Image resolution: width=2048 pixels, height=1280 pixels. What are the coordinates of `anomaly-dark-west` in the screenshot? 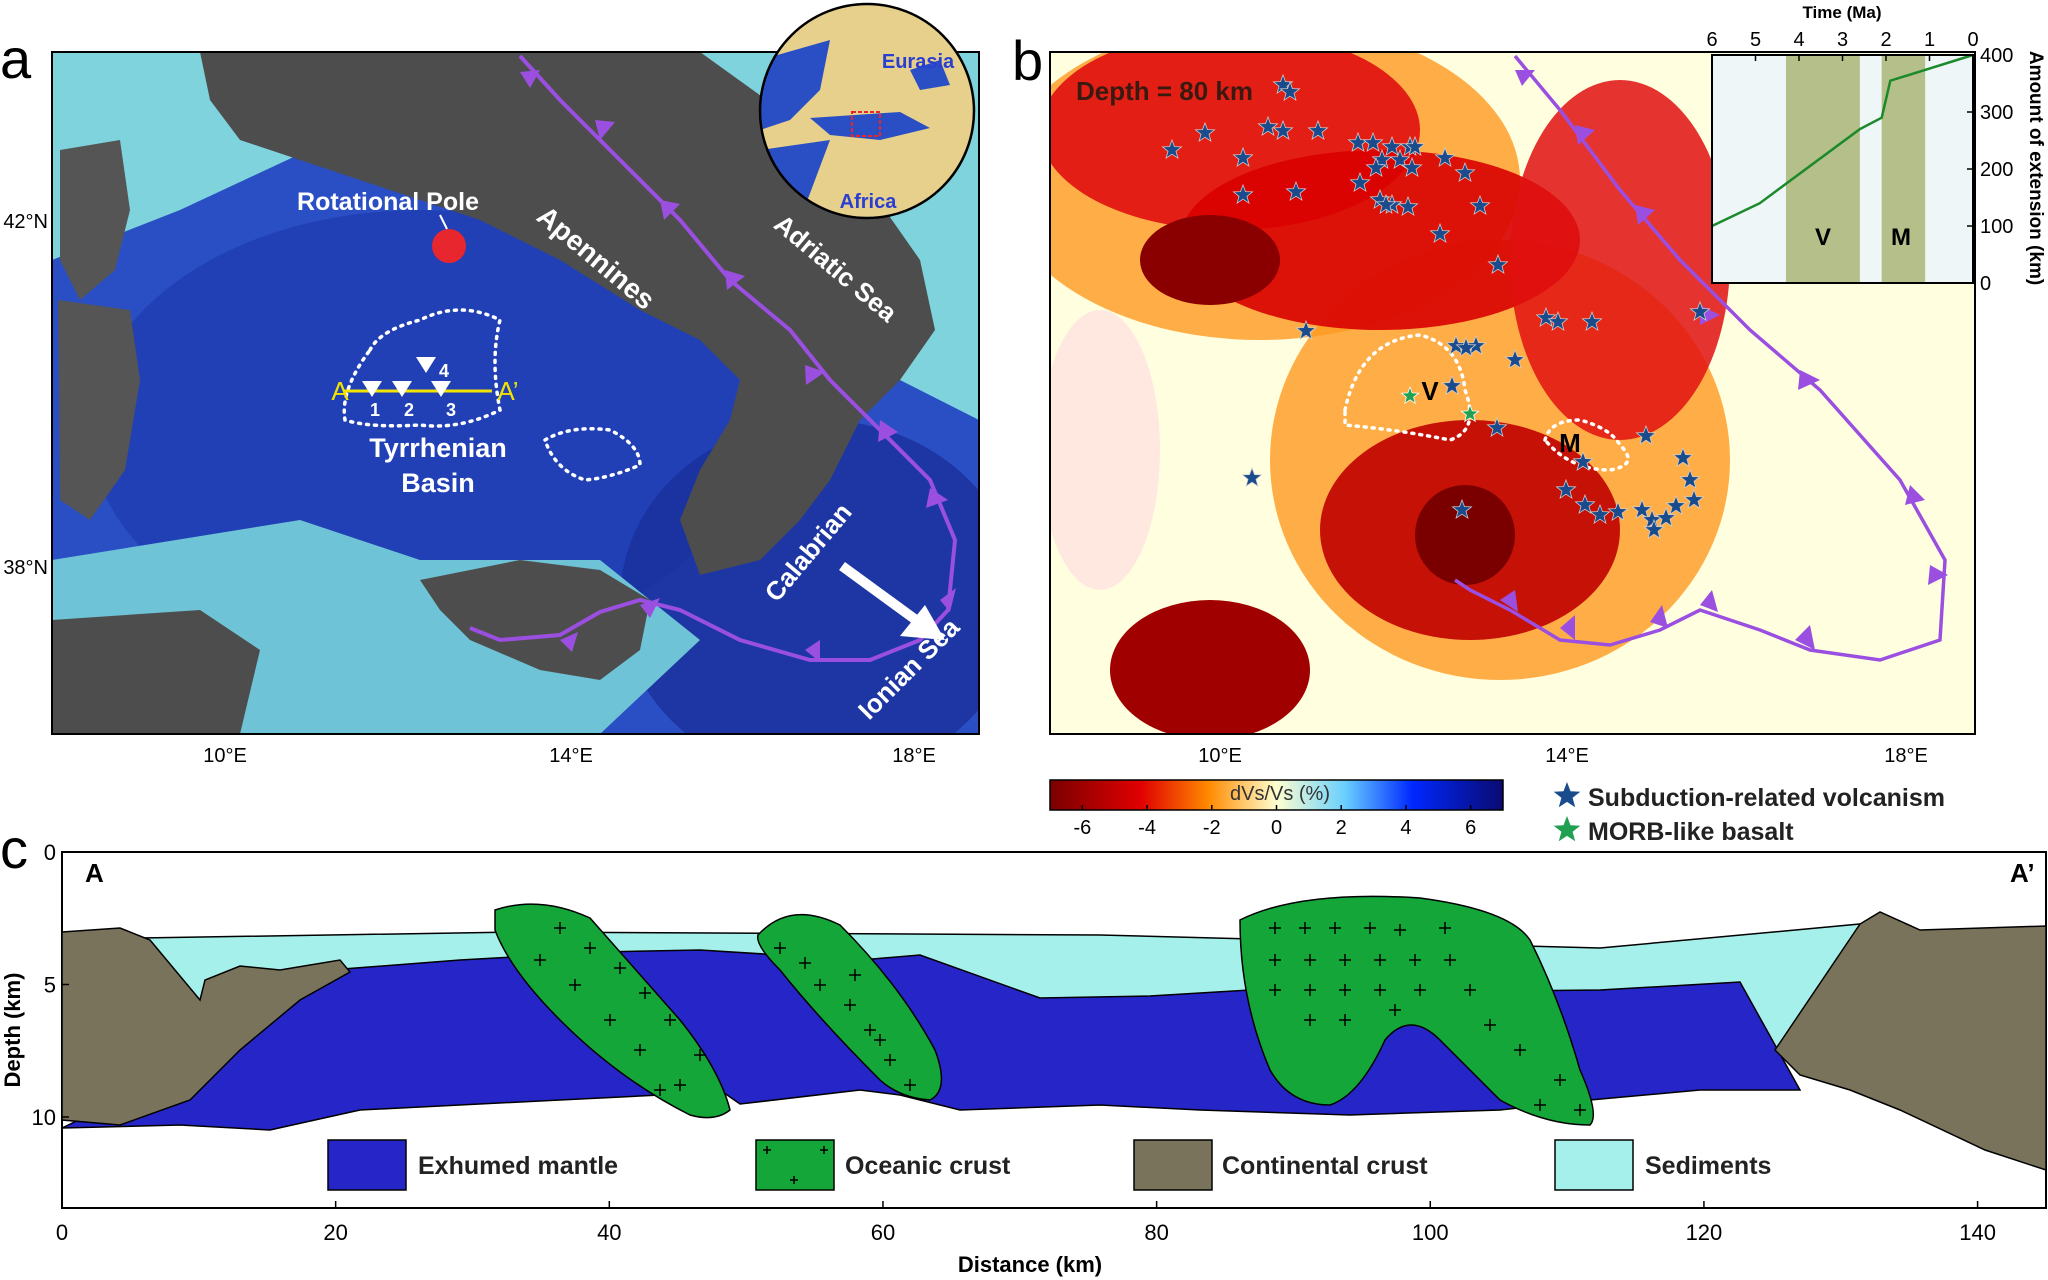 It's located at (1210, 260).